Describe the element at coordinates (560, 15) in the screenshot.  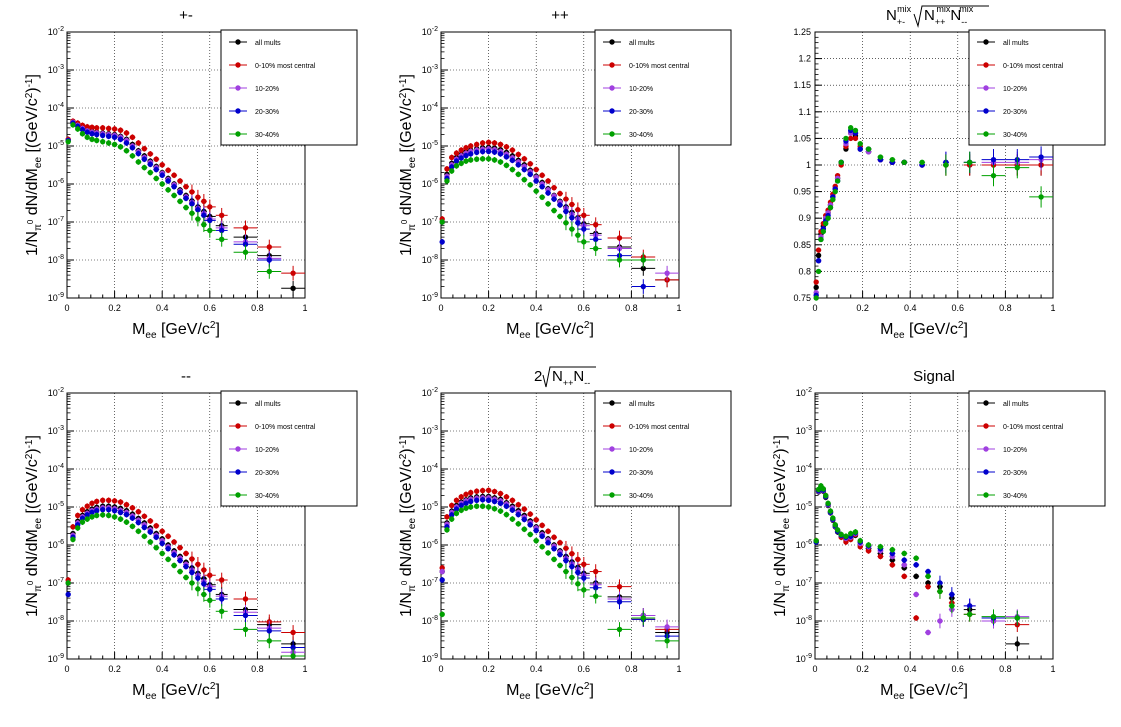
I see `chart-title: ++` at that location.